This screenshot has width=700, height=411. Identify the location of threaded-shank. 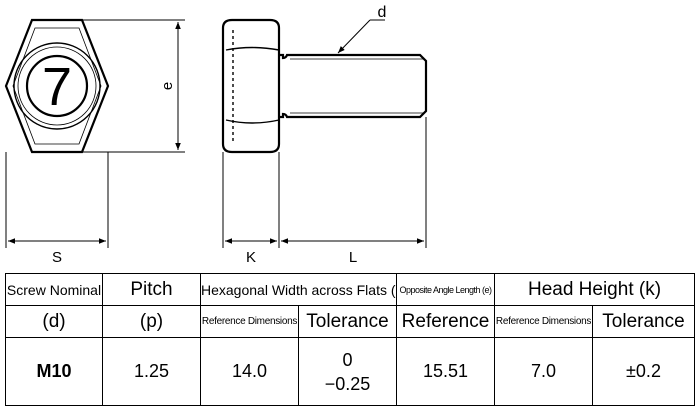
(353, 86).